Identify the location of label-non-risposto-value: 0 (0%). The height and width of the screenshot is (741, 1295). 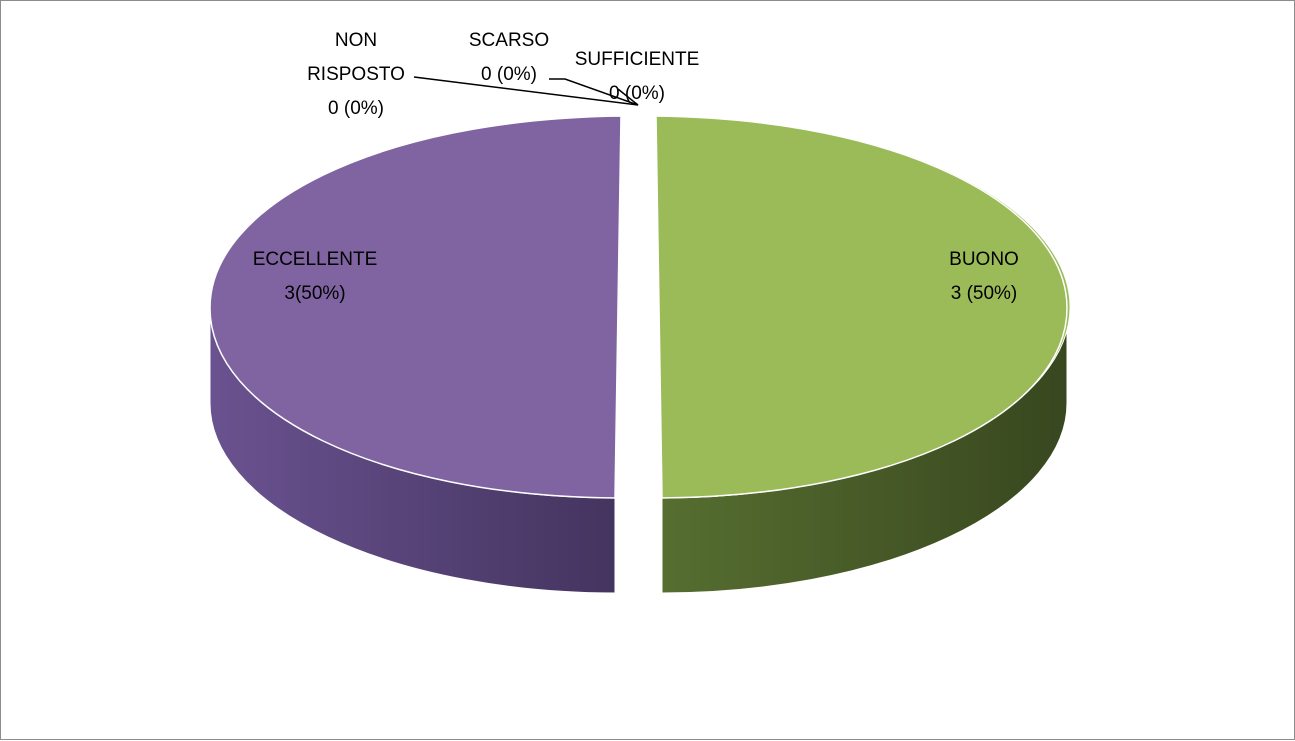
(356, 108).